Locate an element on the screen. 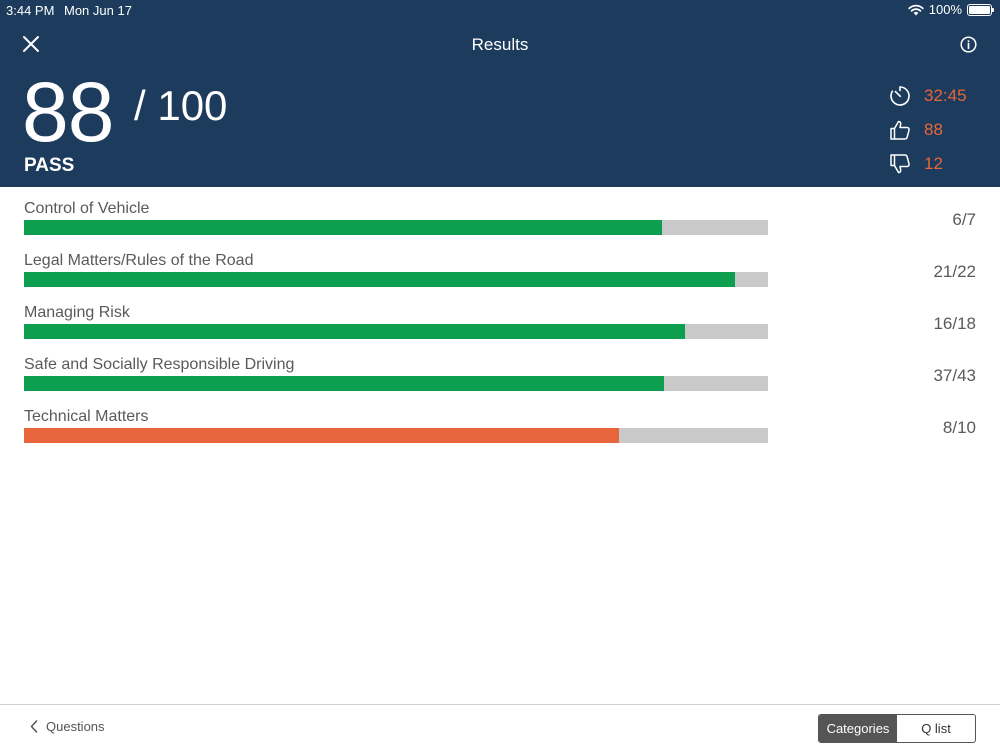  status-time: 3:44 PM is located at coordinates (30, 10).